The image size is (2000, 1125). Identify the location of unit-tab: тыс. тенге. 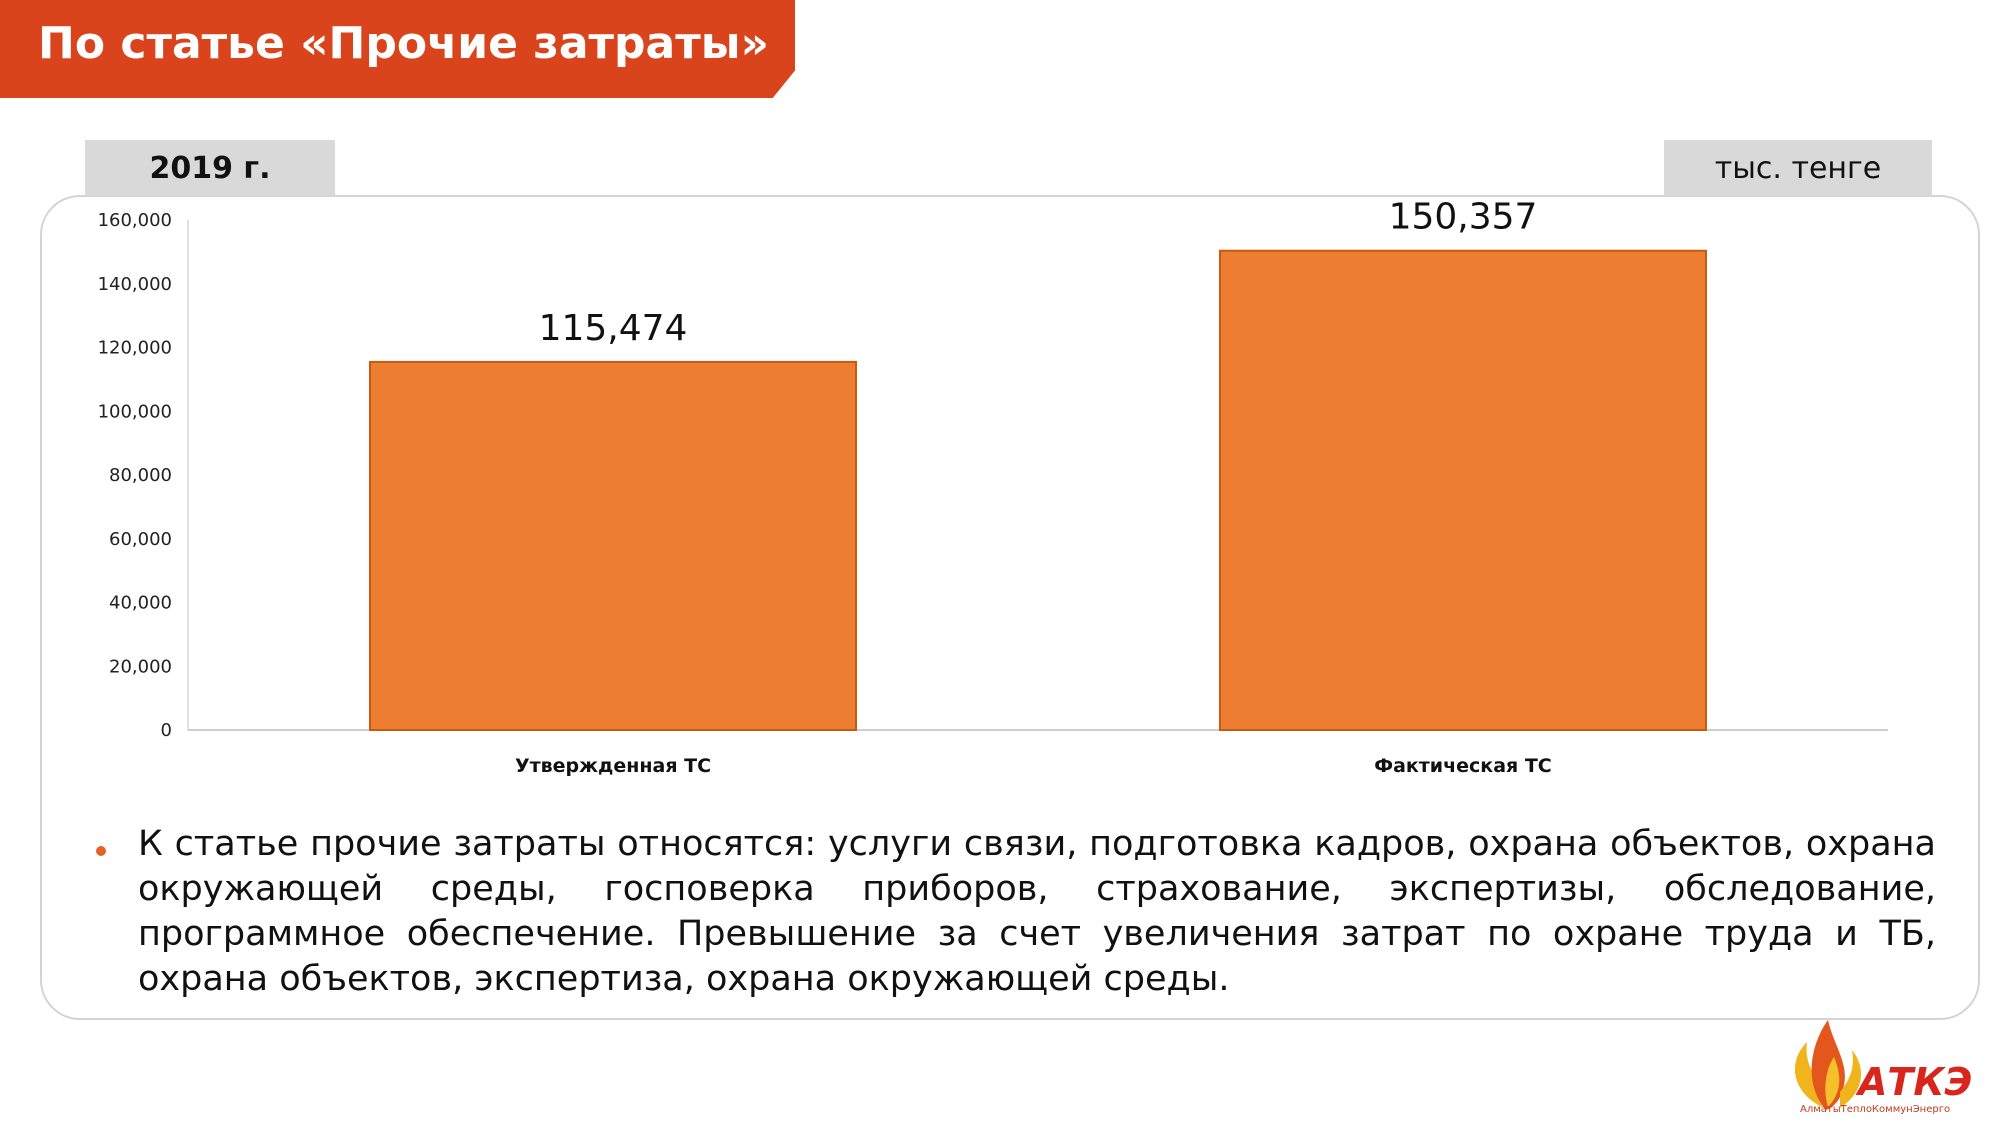
(1798, 168).